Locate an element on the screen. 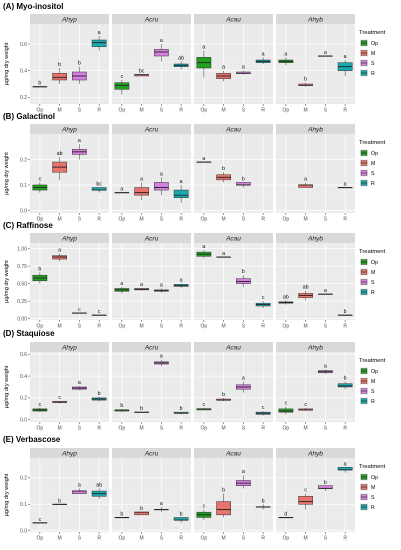  significance-letter: ab is located at coordinates (286, 297).